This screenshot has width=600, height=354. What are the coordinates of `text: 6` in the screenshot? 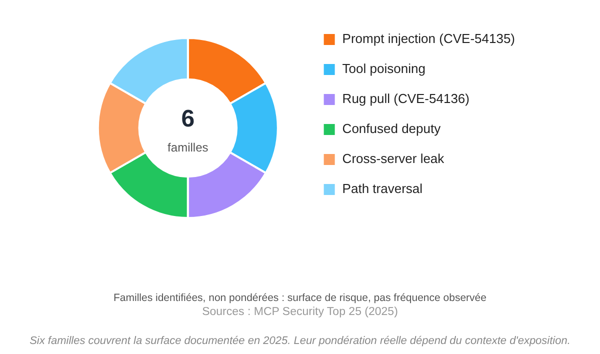 It's located at (188, 119).